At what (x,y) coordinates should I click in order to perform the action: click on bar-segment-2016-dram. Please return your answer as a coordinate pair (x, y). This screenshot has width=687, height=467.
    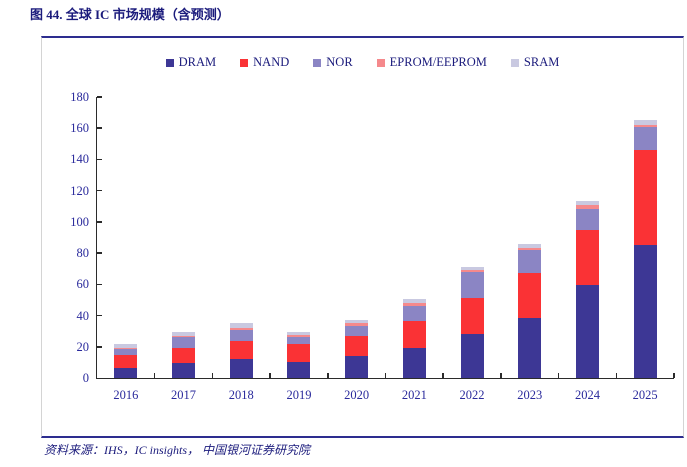
    Looking at the image, I should click on (126, 372).